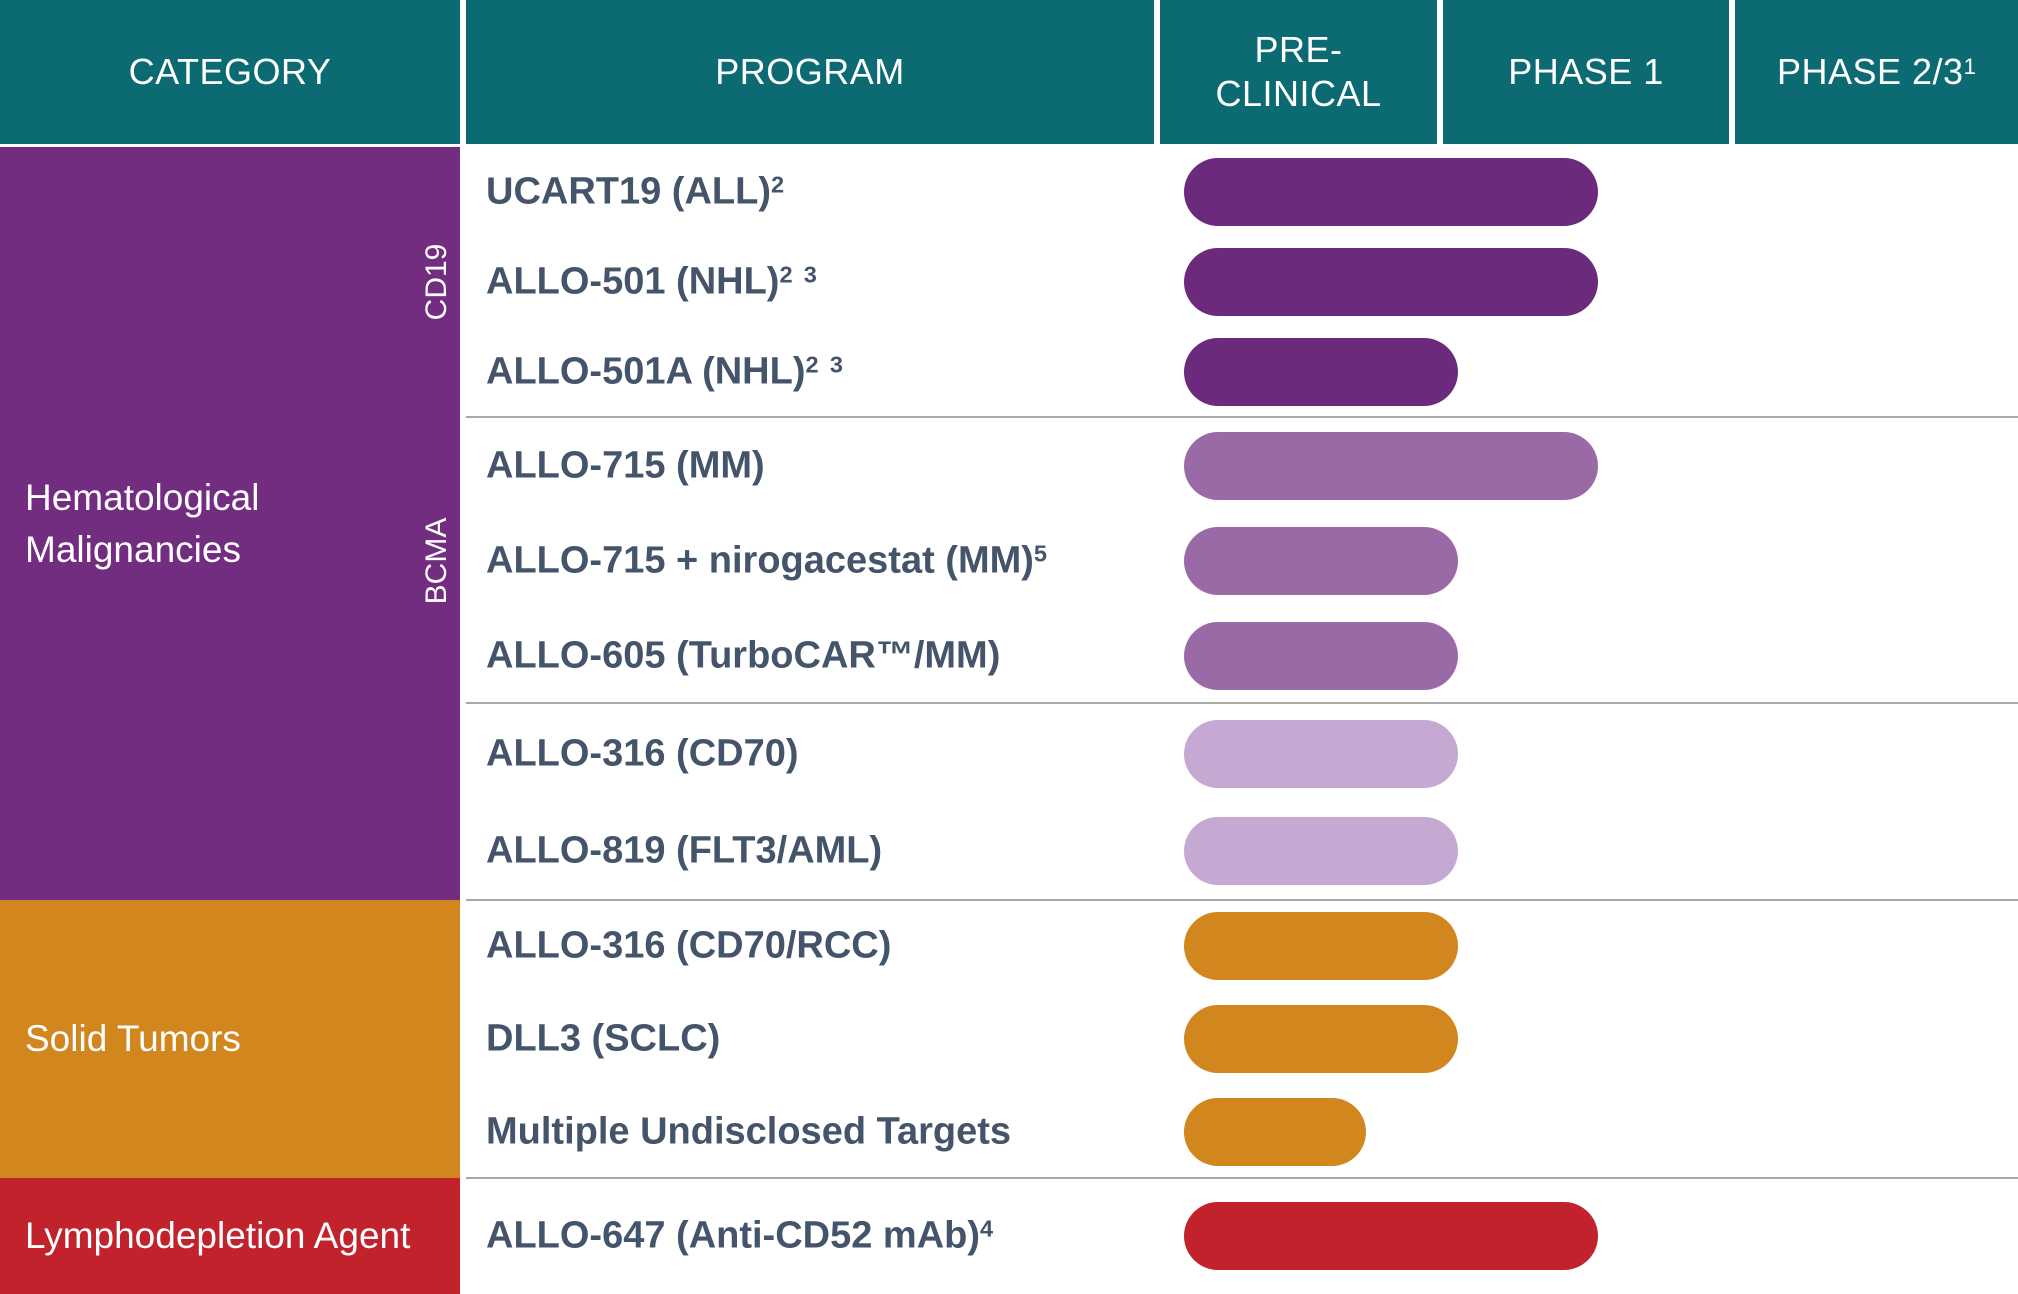 This screenshot has height=1294, width=2018. What do you see at coordinates (1870, 72) in the screenshot?
I see `header-label: PHASE 2/3` at bounding box center [1870, 72].